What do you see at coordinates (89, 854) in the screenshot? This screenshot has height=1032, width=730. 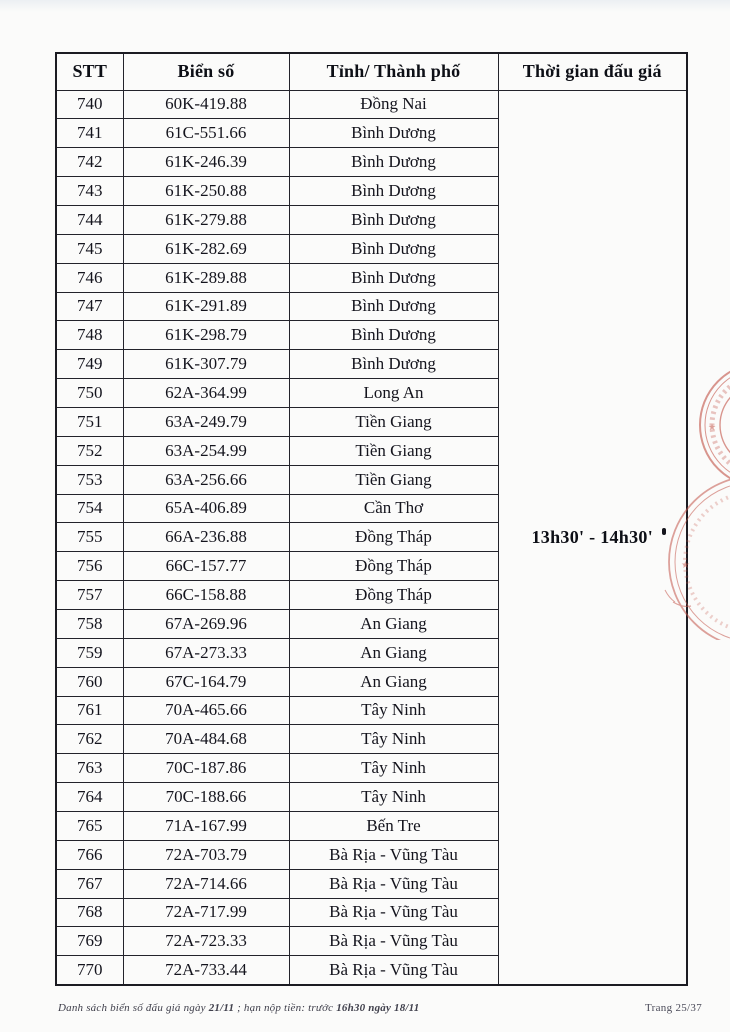 I see `stt-cell: 766` at bounding box center [89, 854].